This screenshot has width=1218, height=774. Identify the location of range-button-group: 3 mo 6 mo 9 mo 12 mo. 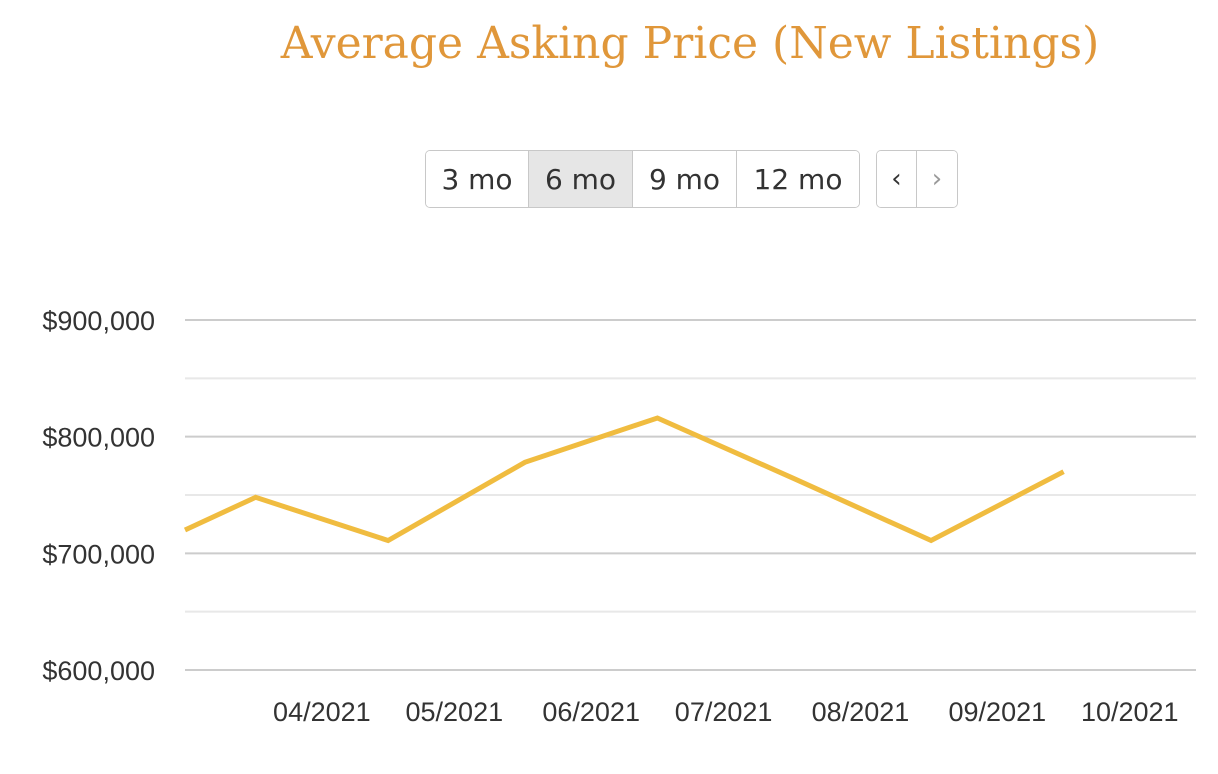
(642, 179).